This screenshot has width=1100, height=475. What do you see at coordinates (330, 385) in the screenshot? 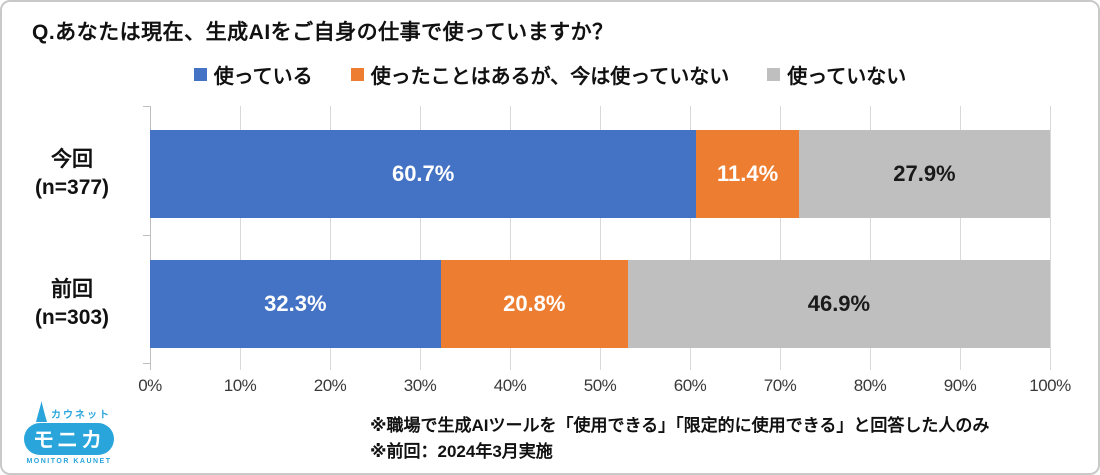
I see `x-tick-label: 20%` at bounding box center [330, 385].